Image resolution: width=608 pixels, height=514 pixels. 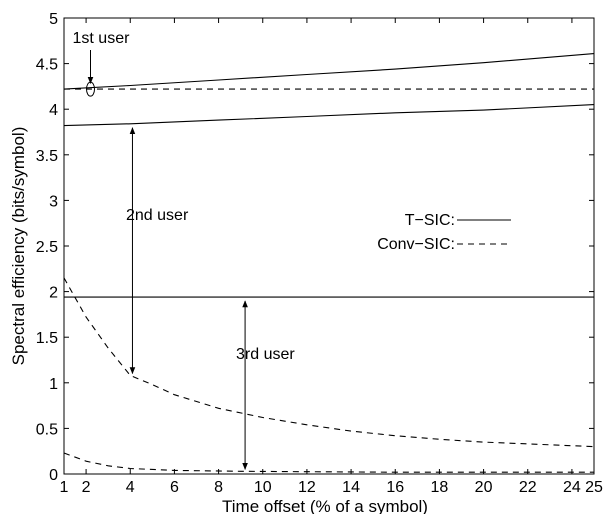 I want to click on x-tick-label: 14, so click(x=351, y=487).